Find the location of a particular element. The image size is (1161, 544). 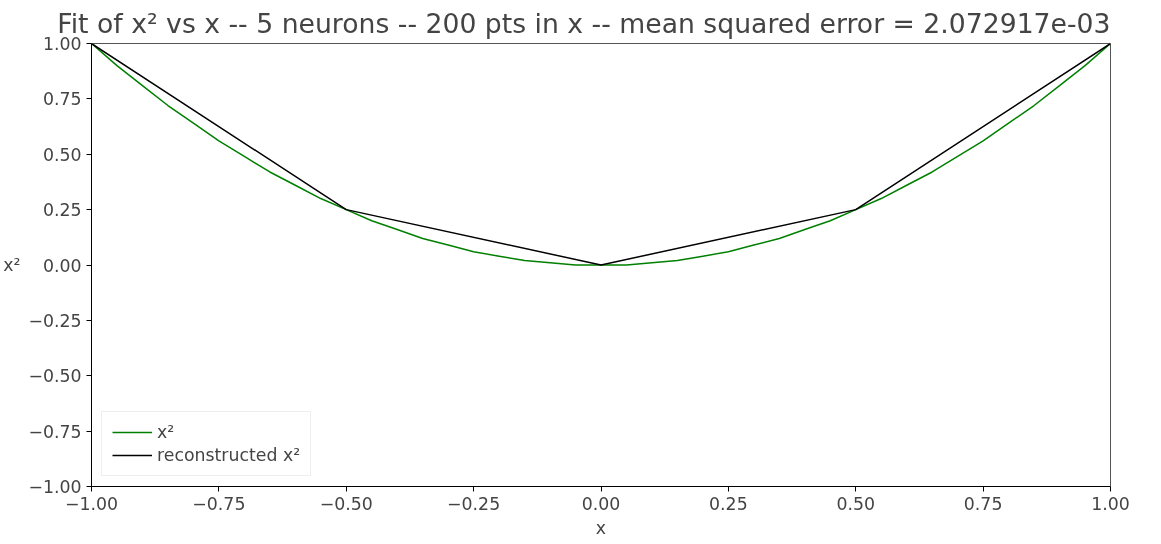

x-tick-label: 0.00 is located at coordinates (601, 503).